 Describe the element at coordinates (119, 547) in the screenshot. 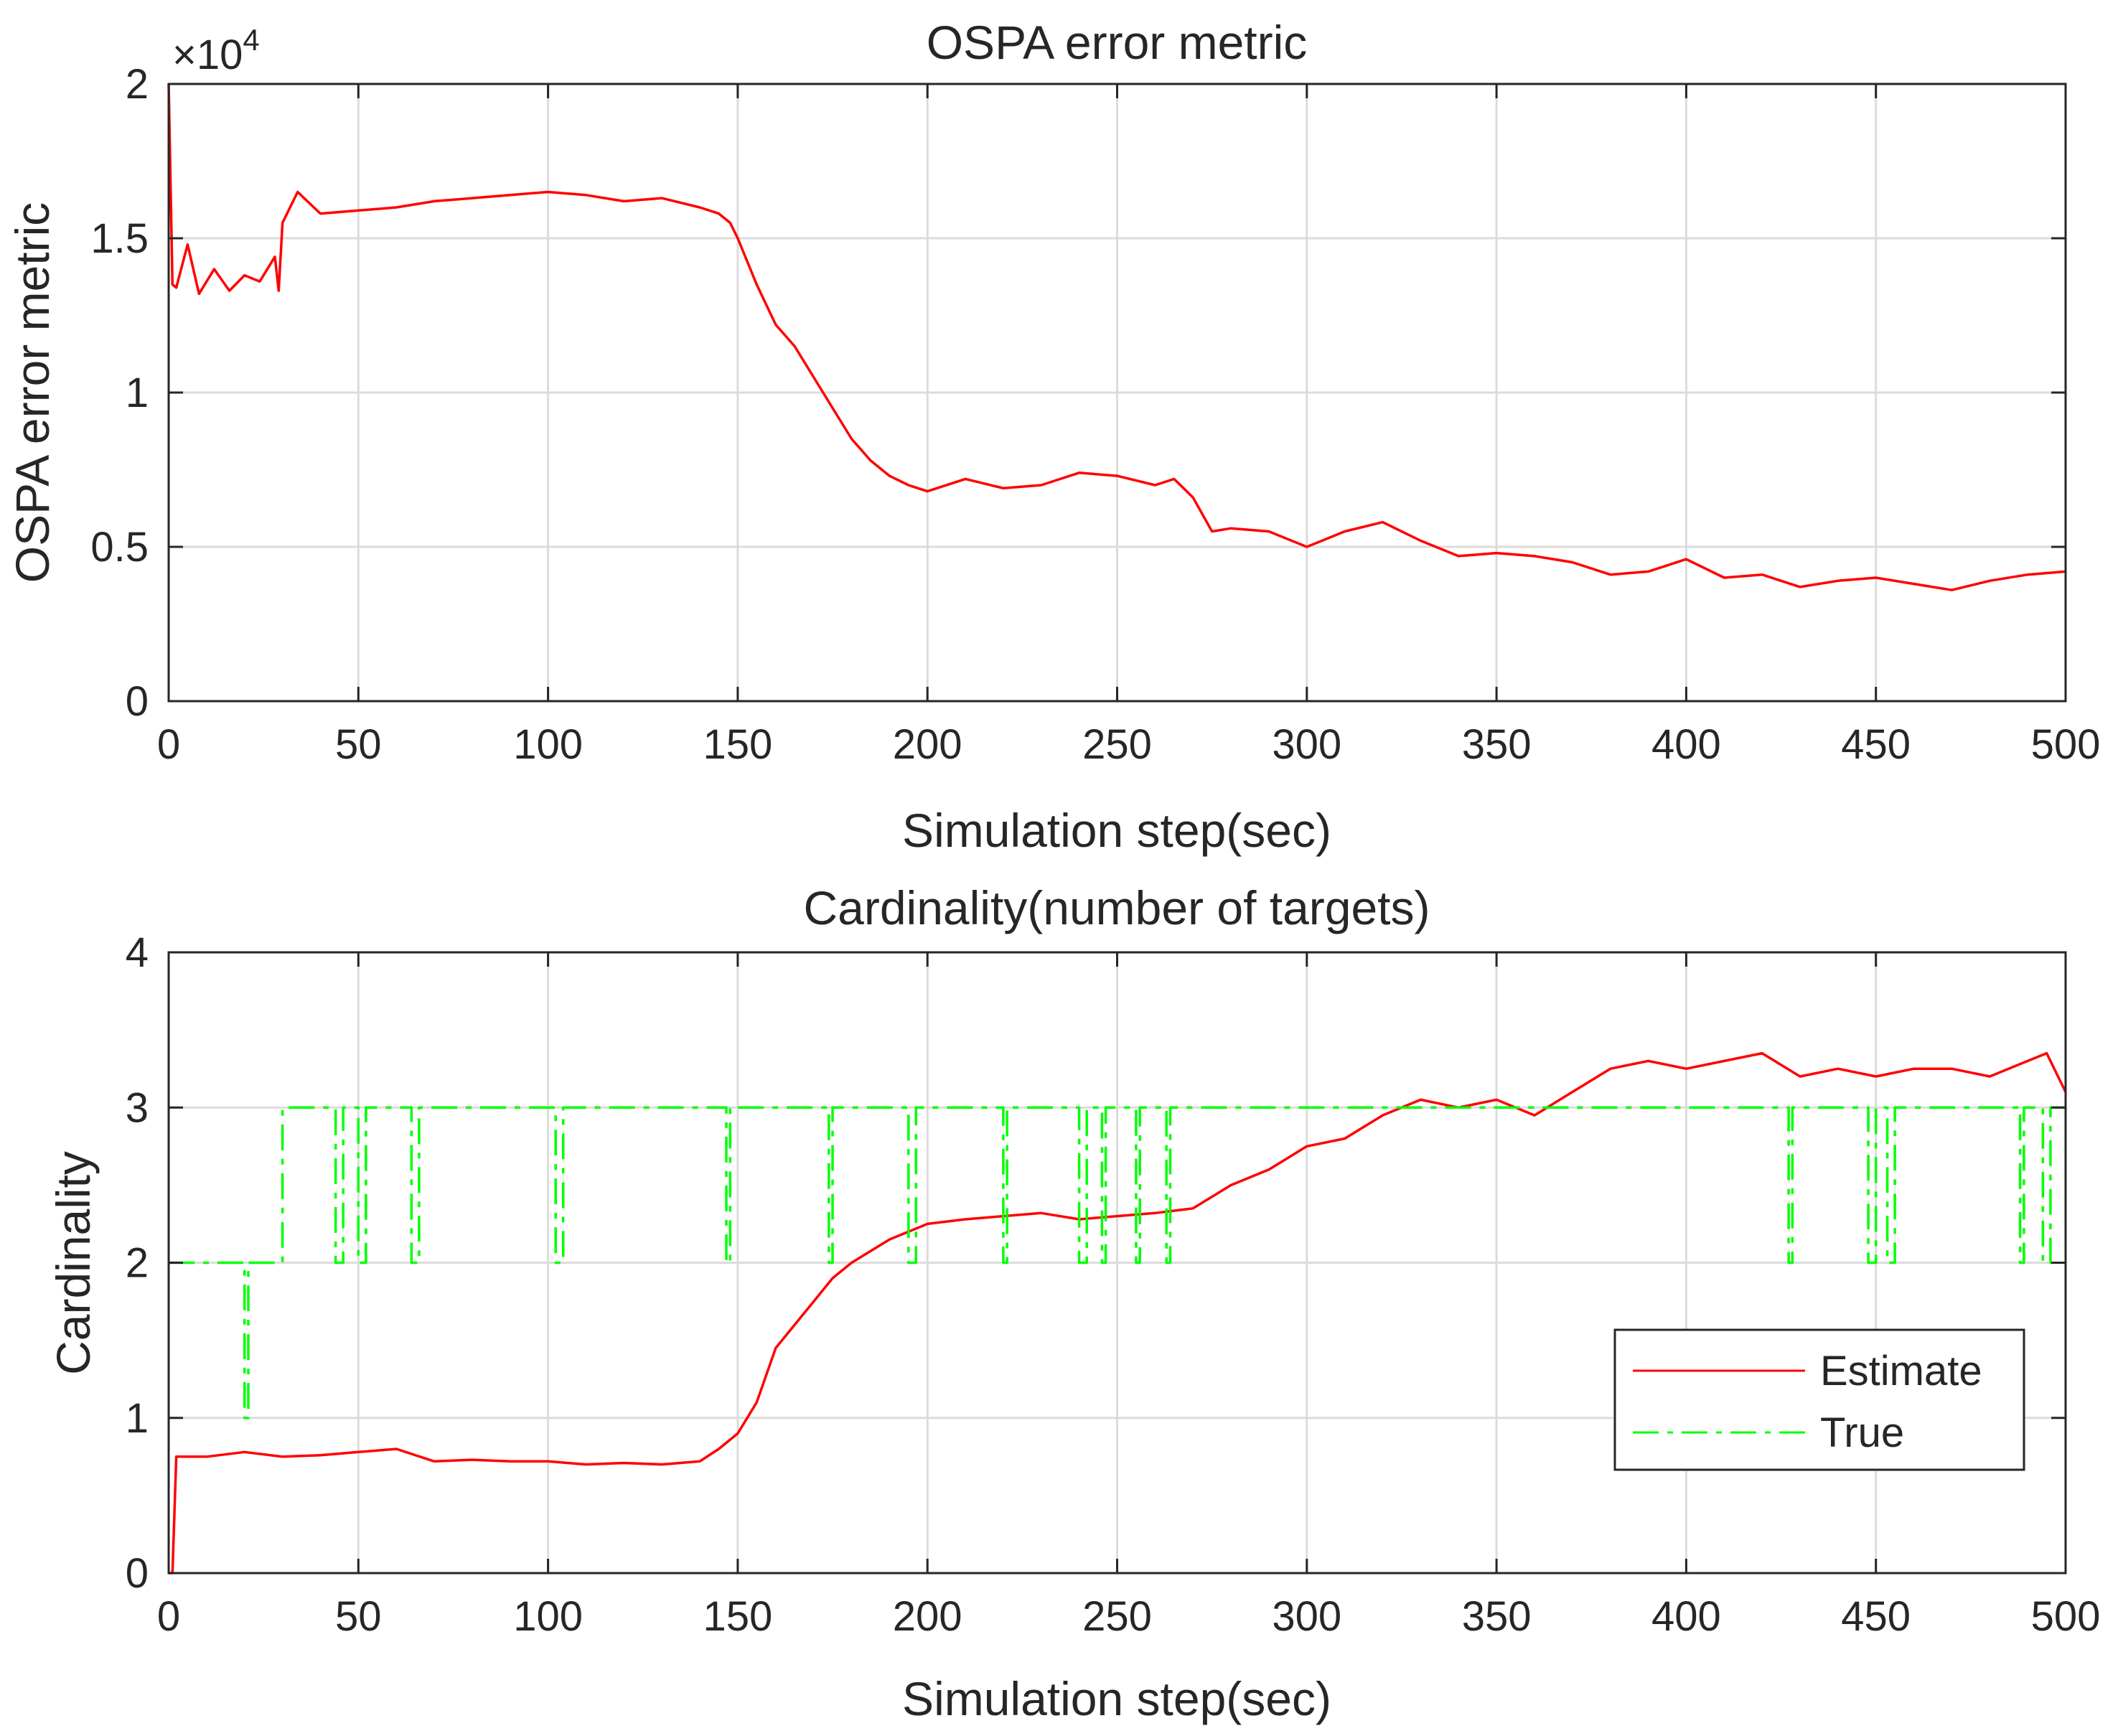

I see `ospa-y-tick-label: 0.5` at that location.